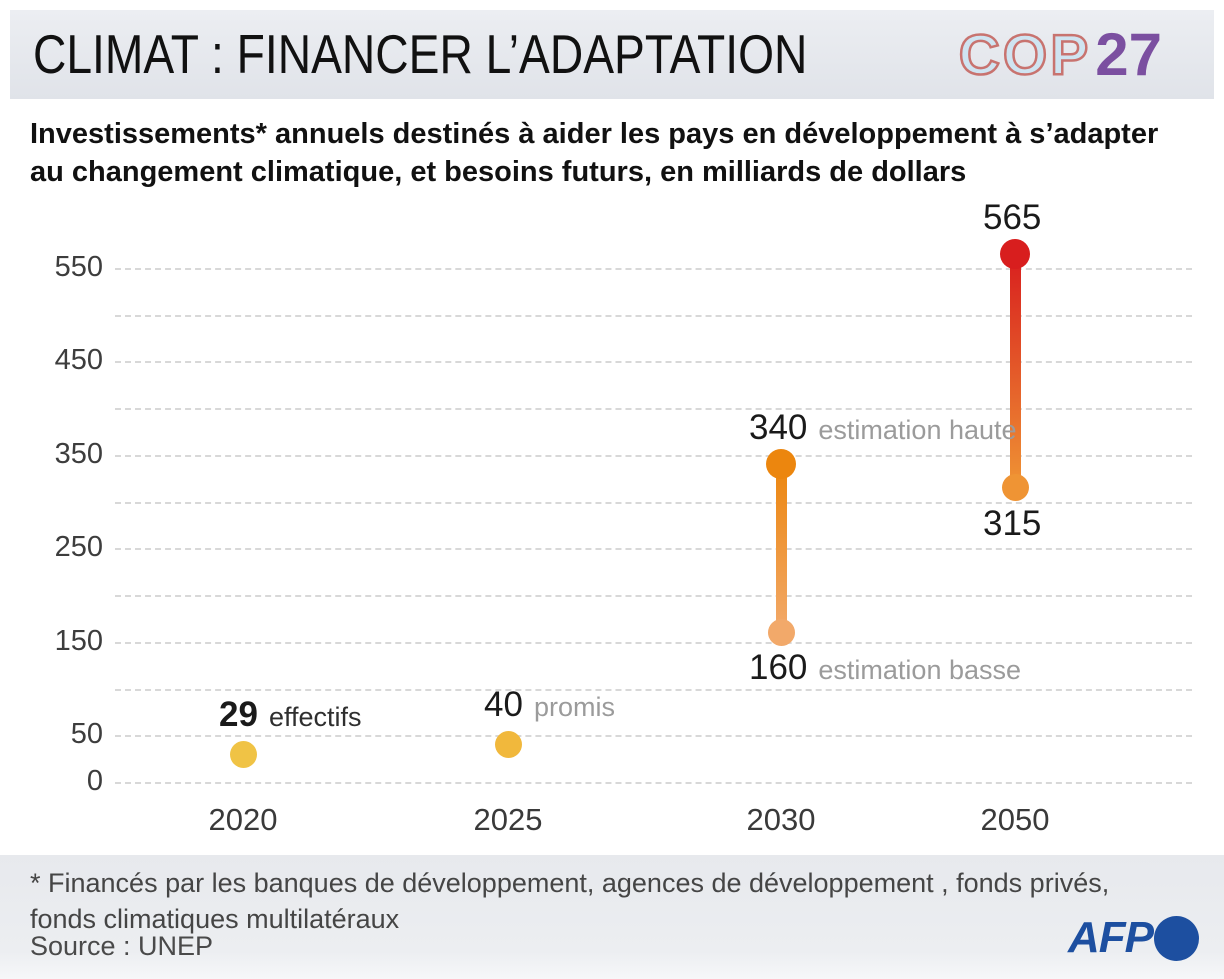  Describe the element at coordinates (574, 706) in the screenshot. I see `value-label-2025-suffix: promis` at that location.